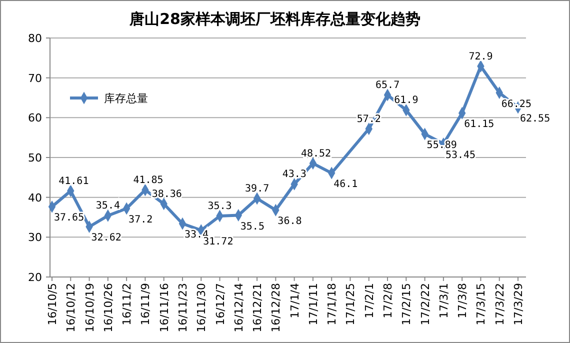  What do you see at coordinates (71, 307) in the screenshot?
I see `x-tick-label: 16/10/12` at bounding box center [71, 307].